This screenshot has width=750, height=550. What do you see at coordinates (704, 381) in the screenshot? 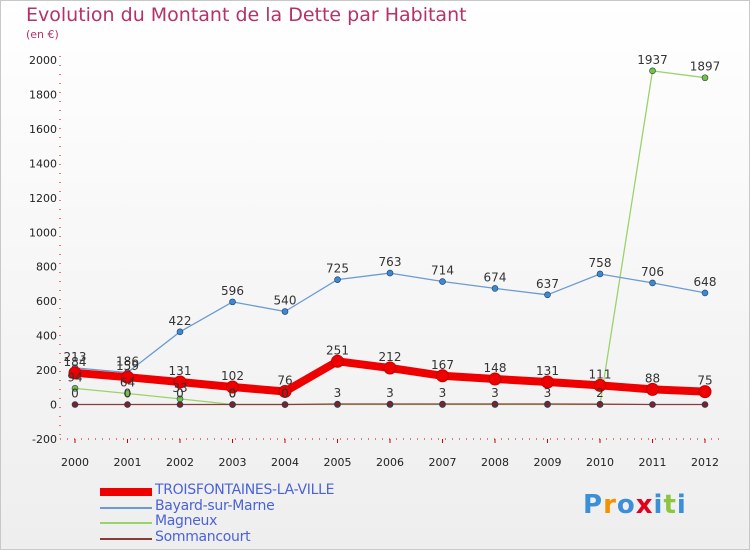
I see `data-label: 75` at bounding box center [704, 381].